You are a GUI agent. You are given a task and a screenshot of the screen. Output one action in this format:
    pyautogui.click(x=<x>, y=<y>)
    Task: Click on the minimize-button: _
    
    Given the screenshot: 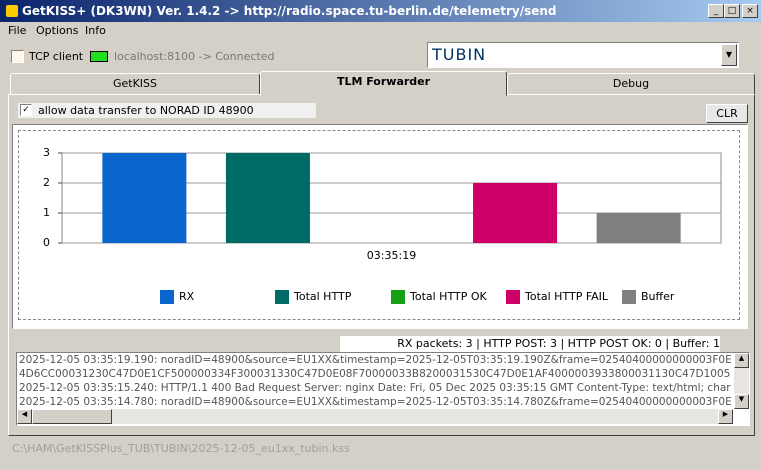 What is the action you would take?
    pyautogui.click(x=716, y=11)
    